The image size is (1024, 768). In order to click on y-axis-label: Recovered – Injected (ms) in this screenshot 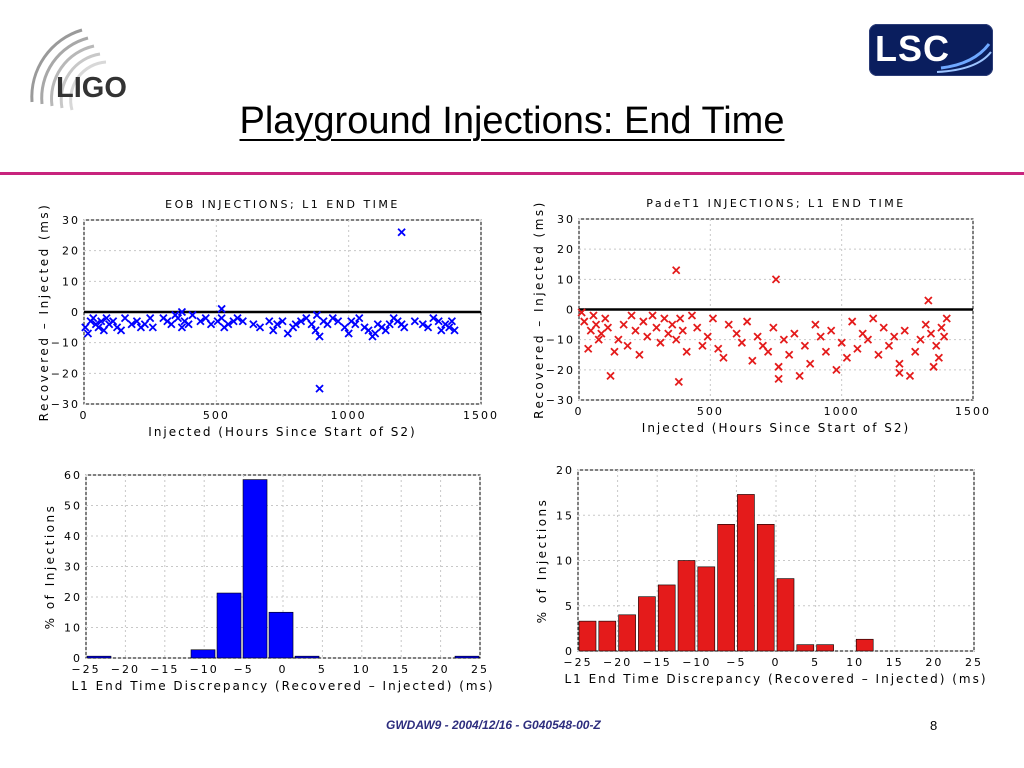, I will do `click(539, 309)`.